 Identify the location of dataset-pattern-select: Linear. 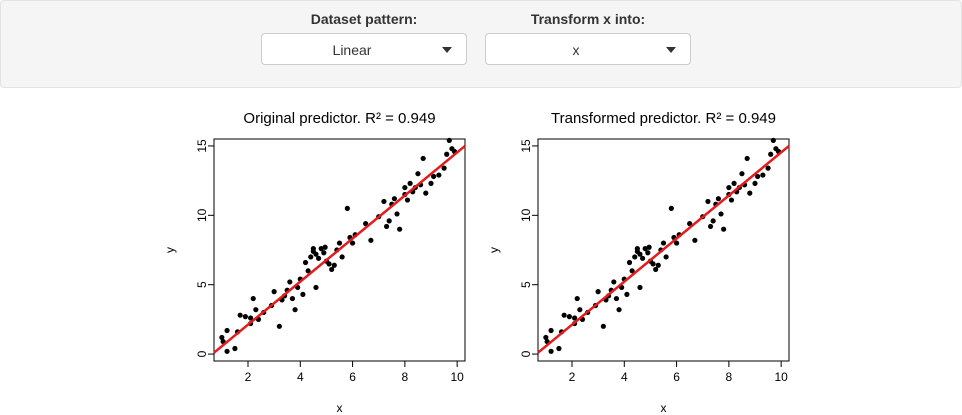
(364, 49).